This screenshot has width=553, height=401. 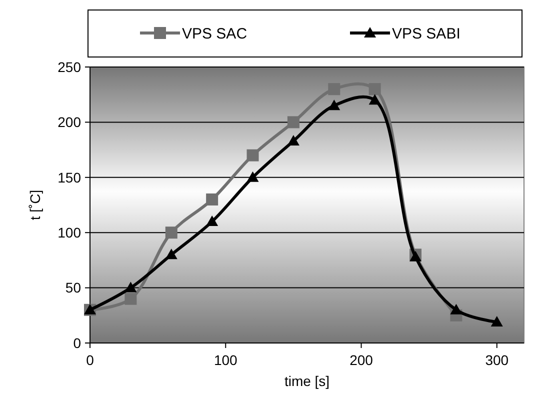 What do you see at coordinates (497, 360) in the screenshot?
I see `x-tick-label: 300` at bounding box center [497, 360].